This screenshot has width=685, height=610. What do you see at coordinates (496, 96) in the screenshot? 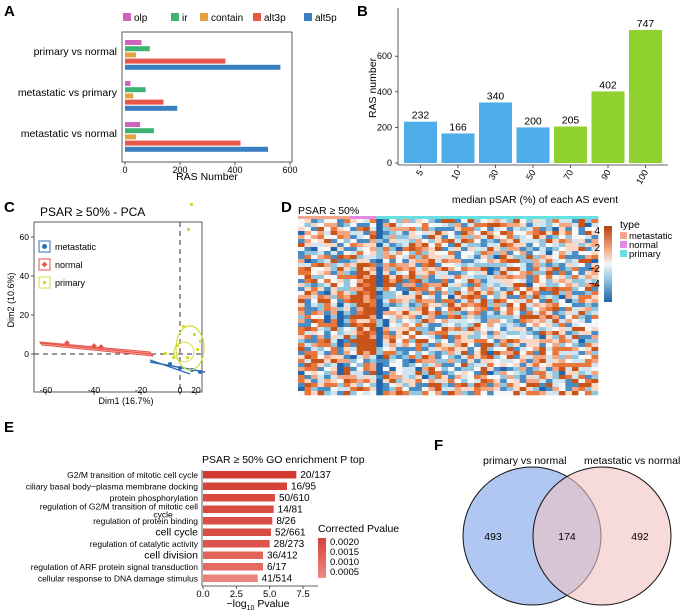
I see `bar-value-label: 340` at bounding box center [496, 96].